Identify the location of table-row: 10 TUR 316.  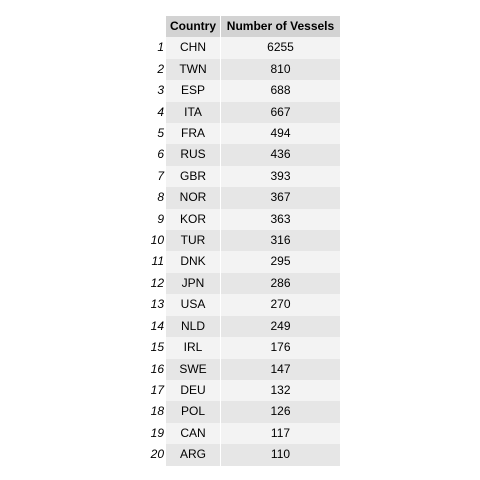
(241, 241).